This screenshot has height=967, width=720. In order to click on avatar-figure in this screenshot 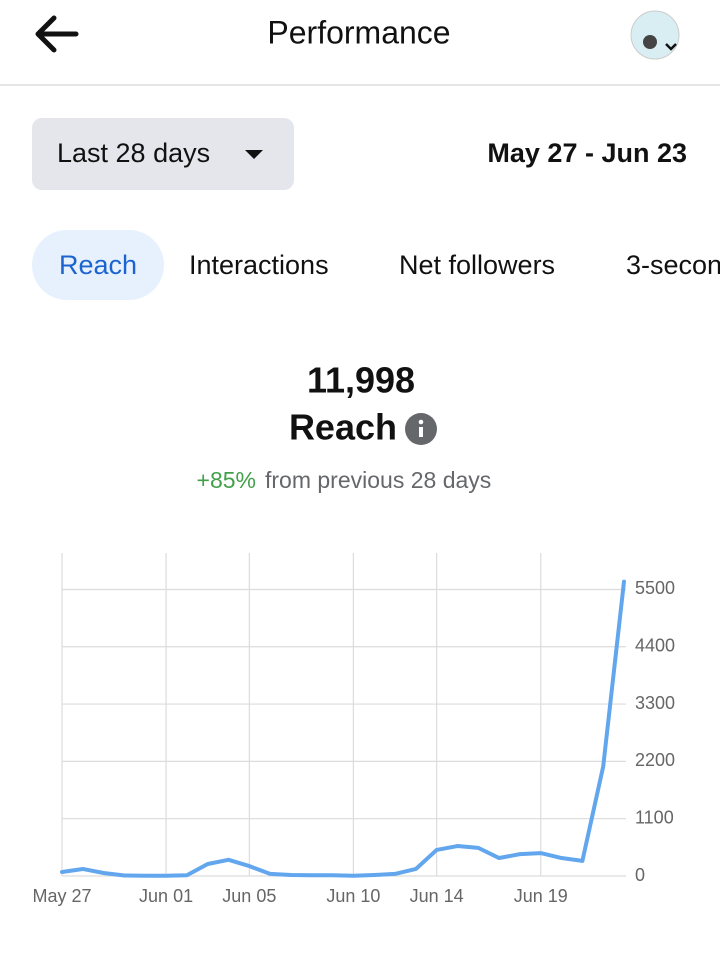, I will do `click(650, 42)`.